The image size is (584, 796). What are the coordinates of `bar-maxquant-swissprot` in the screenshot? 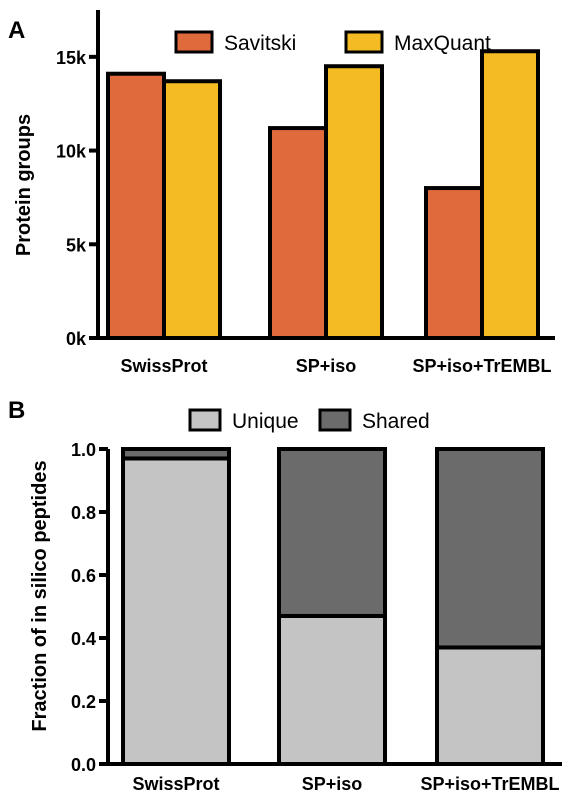 It's located at (192, 209).